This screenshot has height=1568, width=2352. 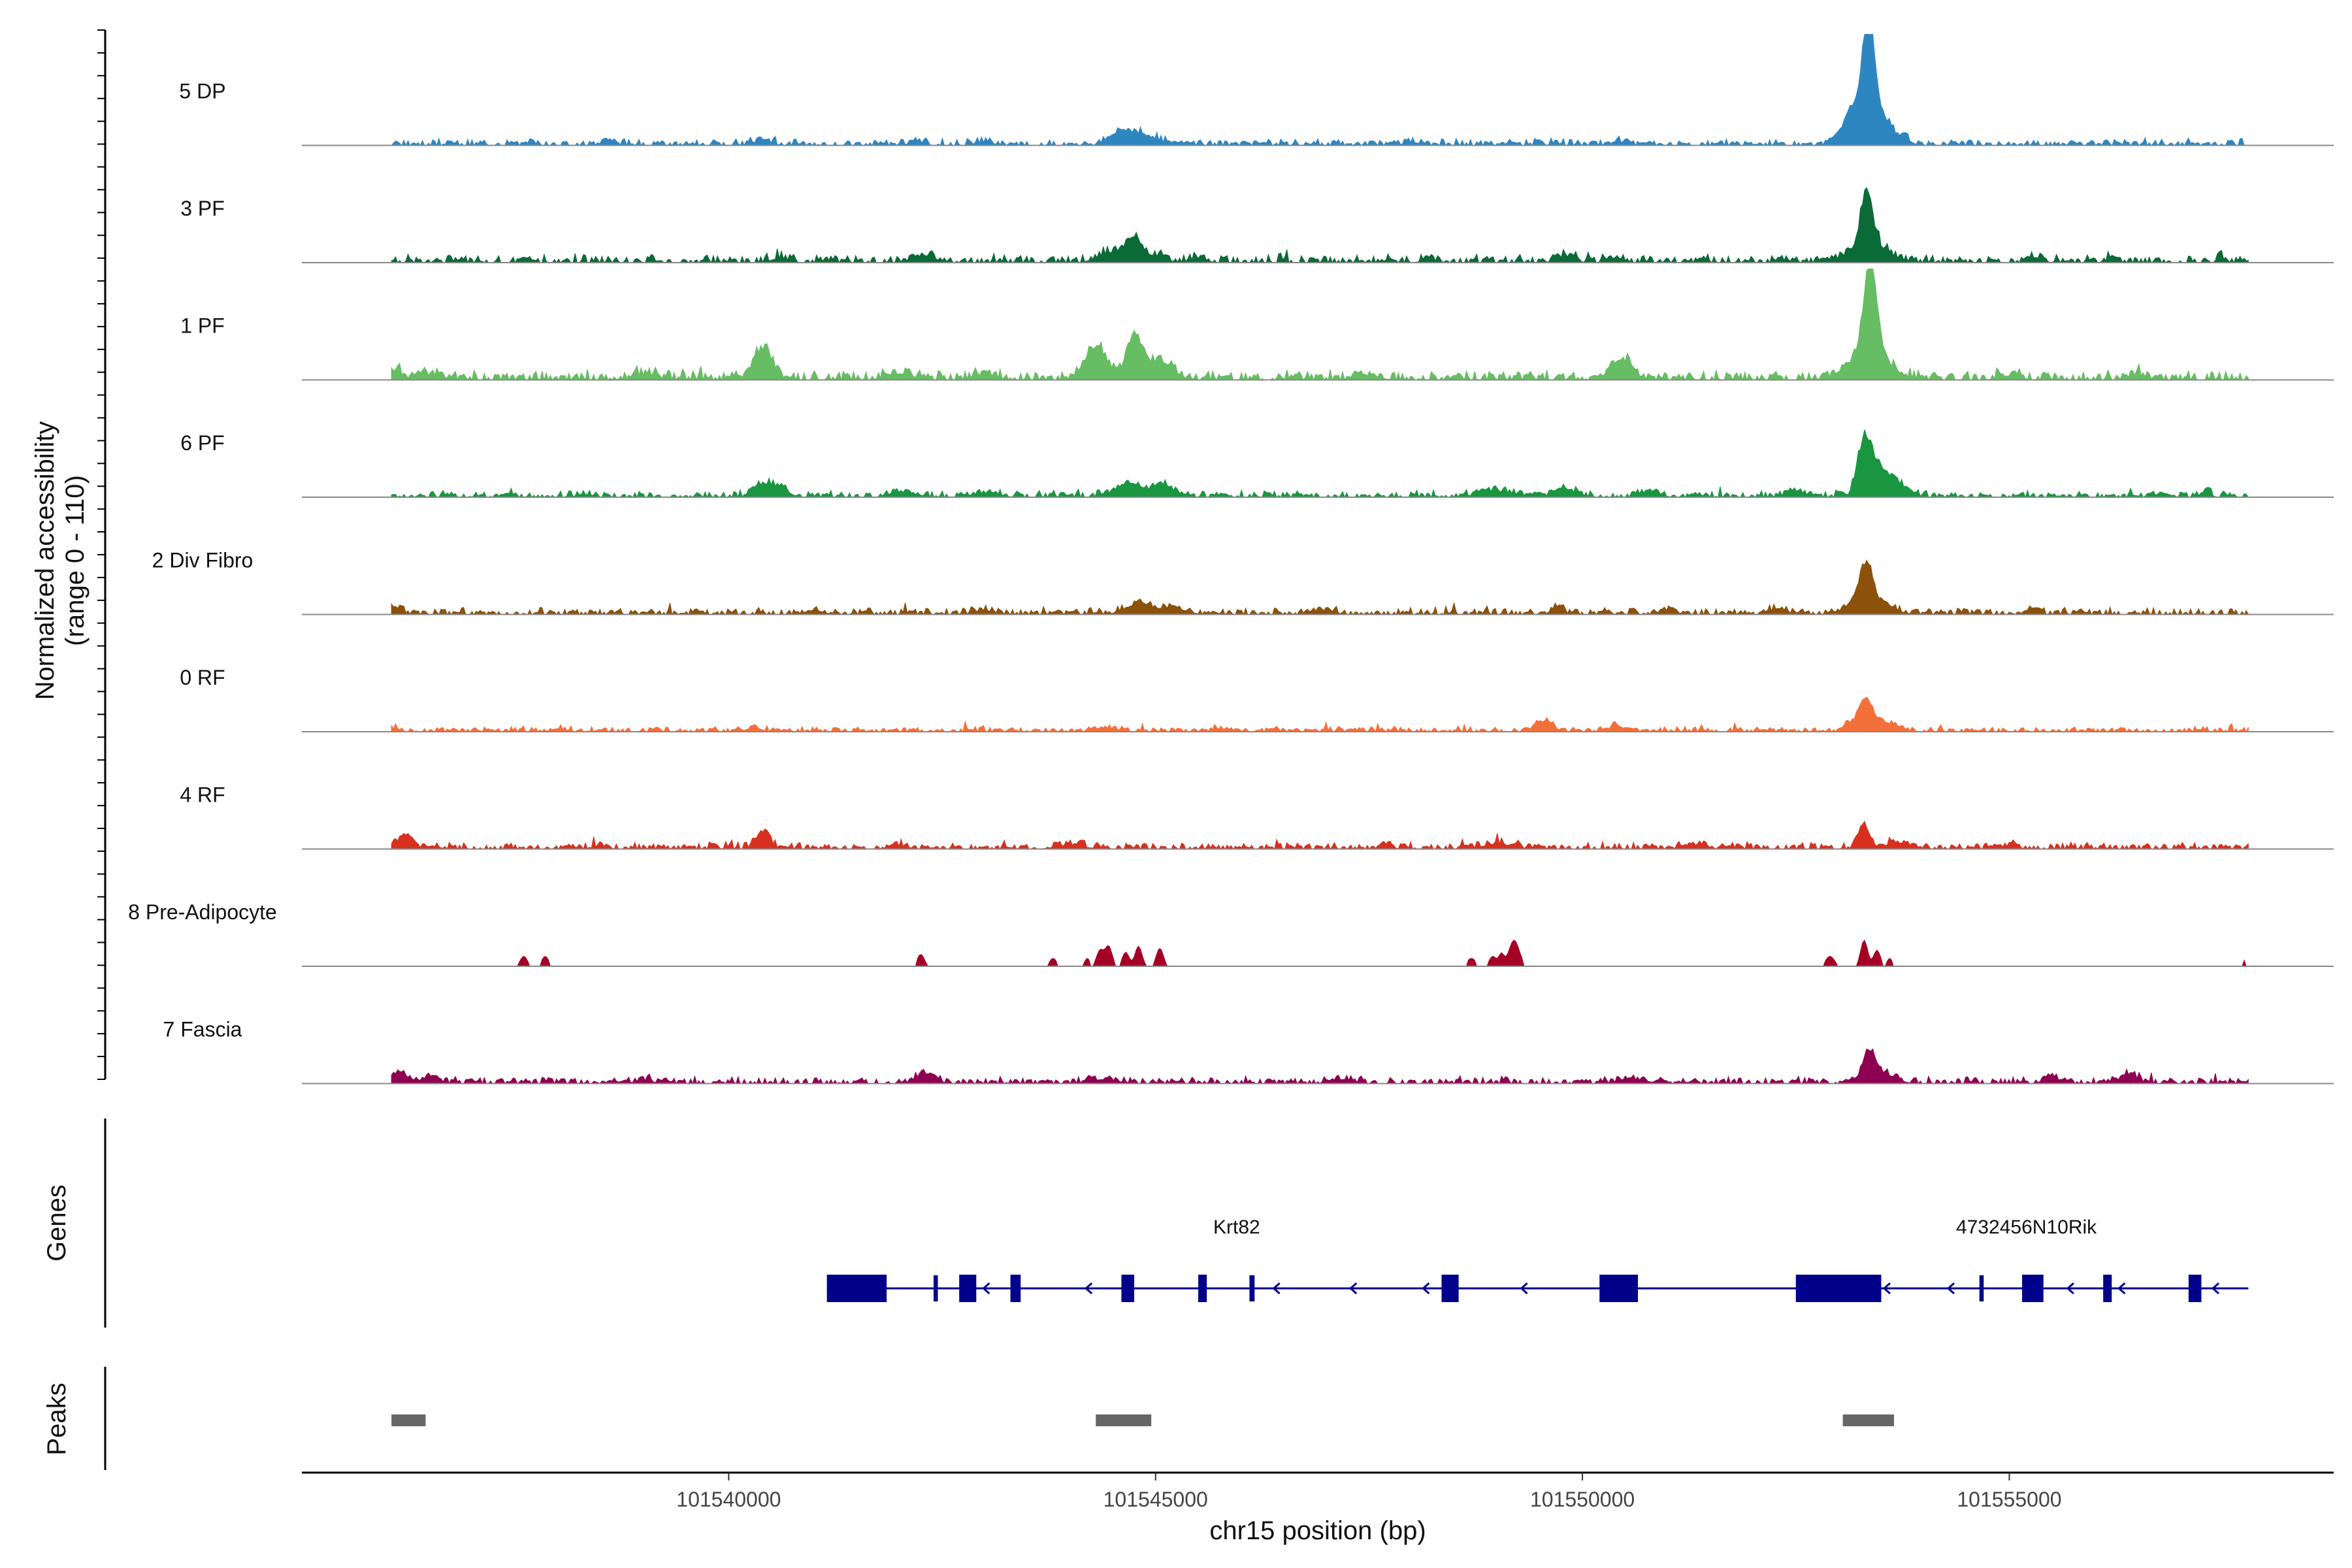 What do you see at coordinates (2026, 1227) in the screenshot?
I see `gene-name: 4732456N10Rik` at bounding box center [2026, 1227].